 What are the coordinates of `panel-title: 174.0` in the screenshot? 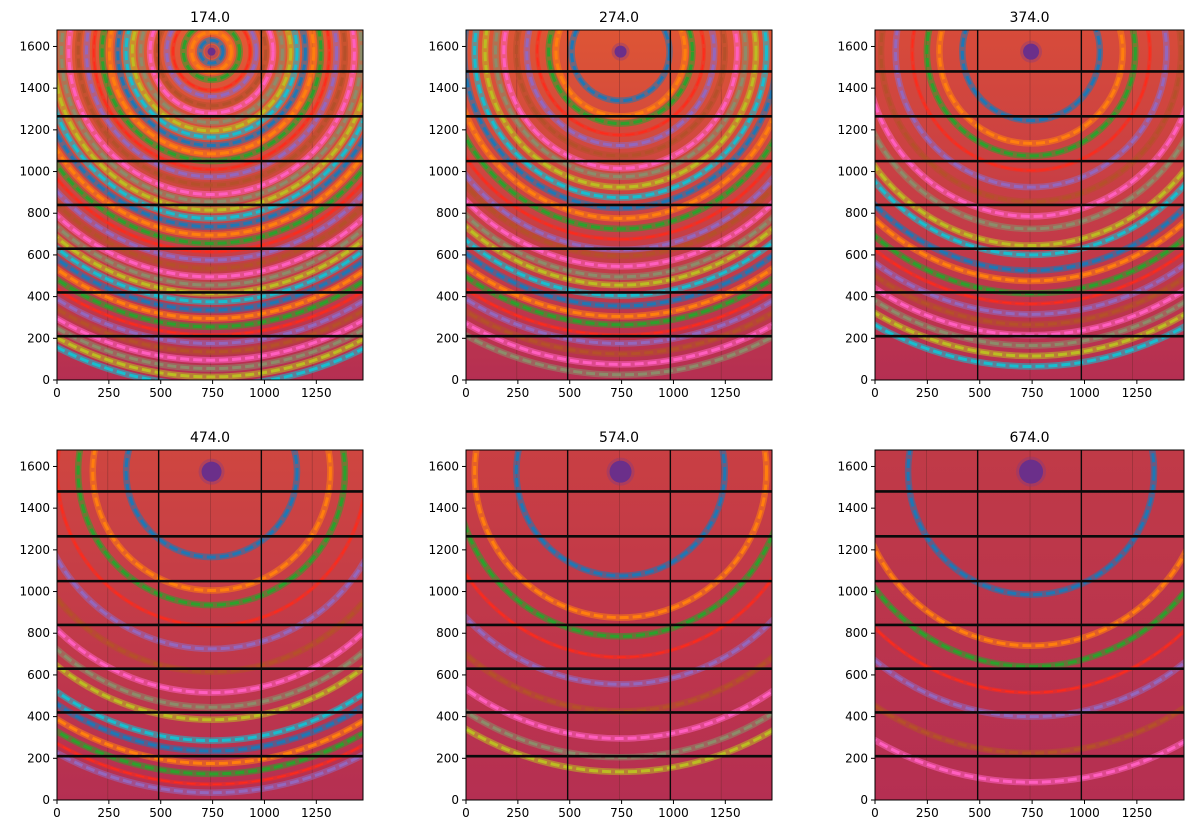 It's located at (210, 18).